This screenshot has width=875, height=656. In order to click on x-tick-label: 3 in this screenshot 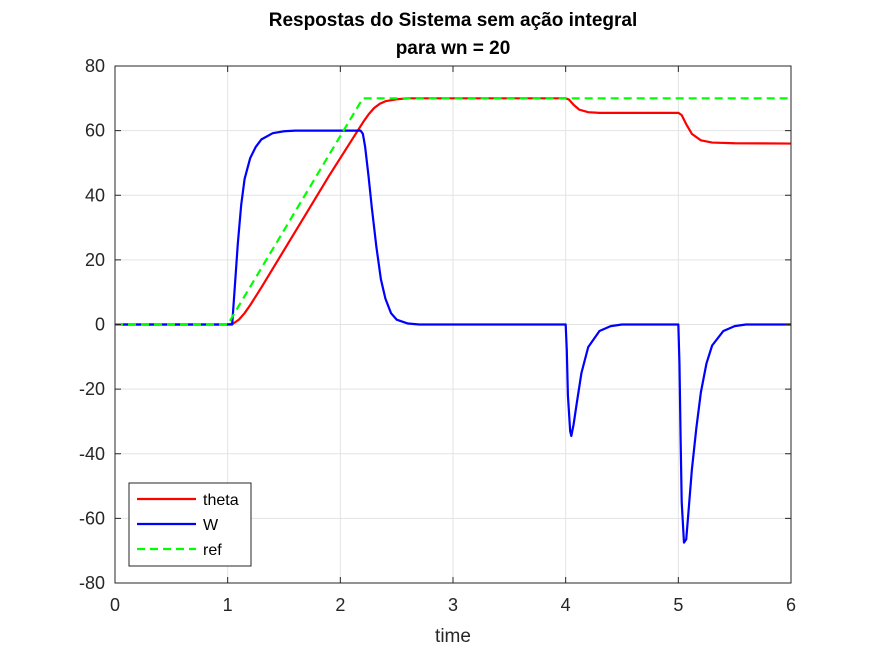, I will do `click(453, 605)`.